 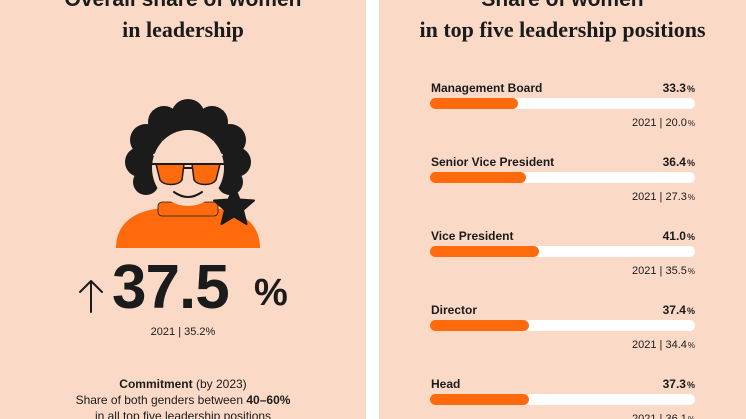 I want to click on bar-value-label: 41.0%, so click(x=678, y=236).